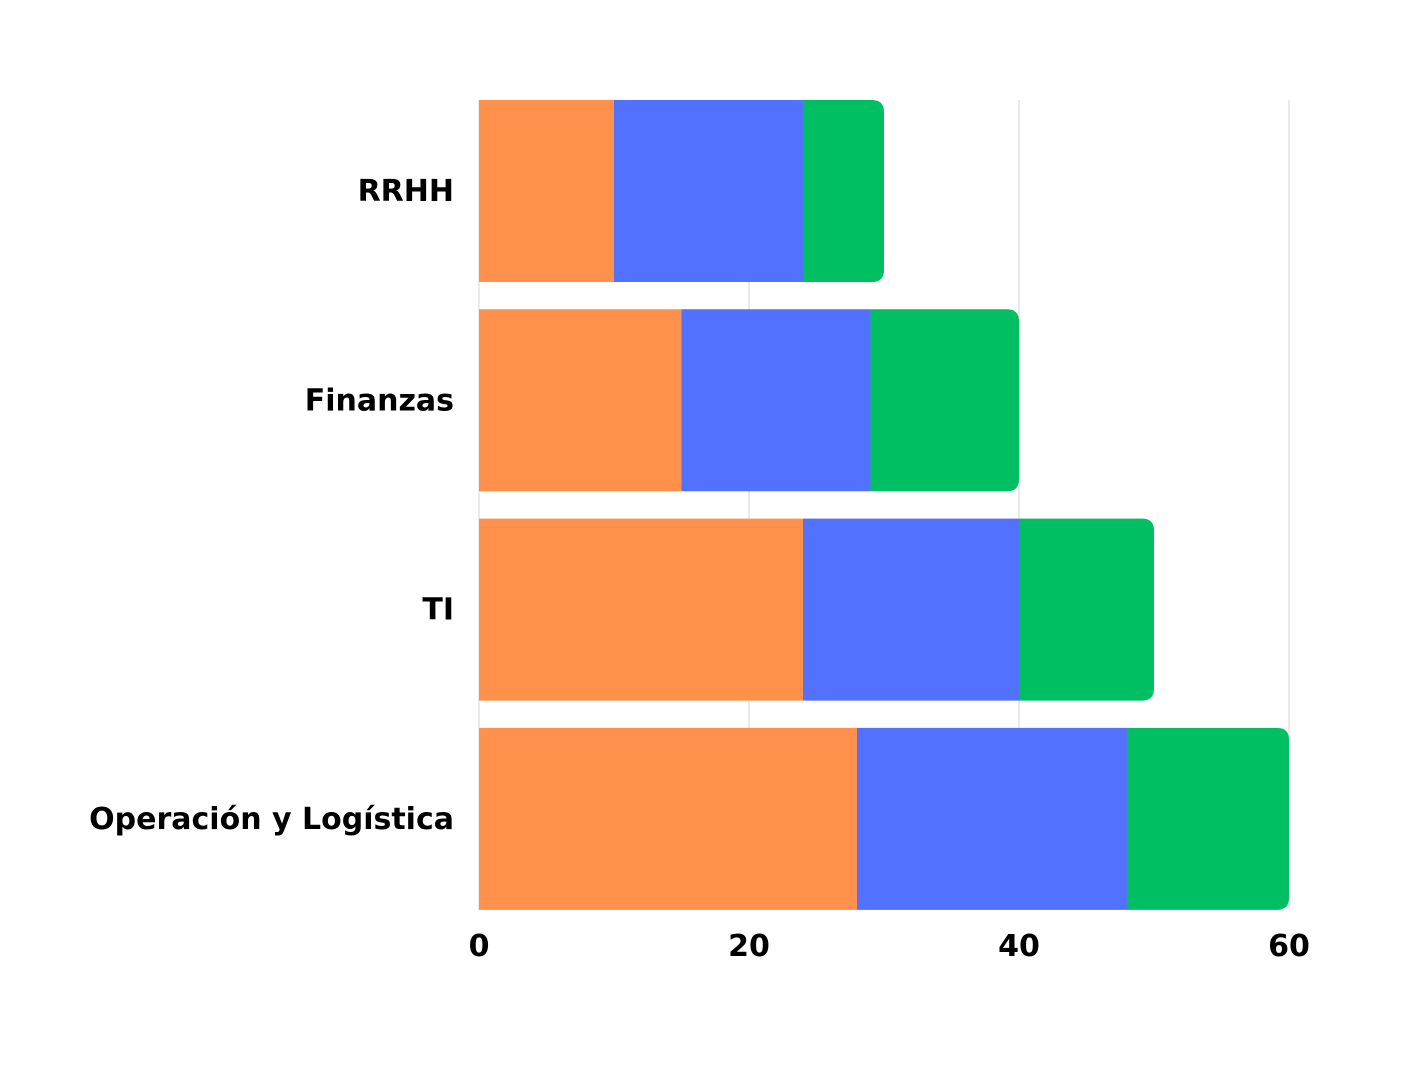 The image size is (1408, 1069). I want to click on category-label: TI, so click(438, 610).